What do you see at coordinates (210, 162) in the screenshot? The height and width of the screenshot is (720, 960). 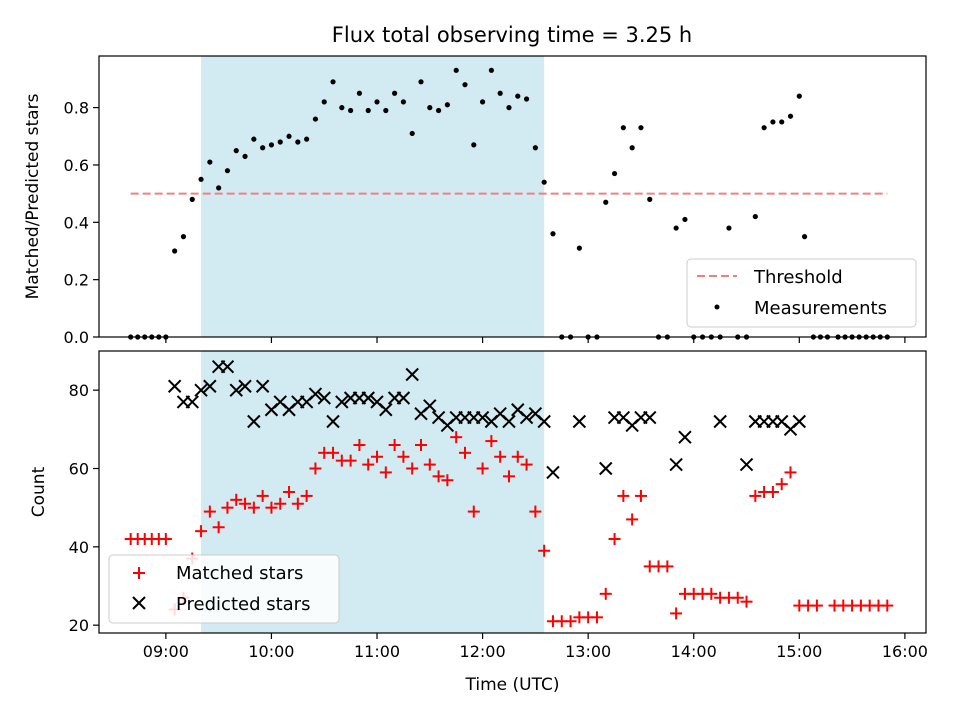 I see `measurements-point-09:25` at bounding box center [210, 162].